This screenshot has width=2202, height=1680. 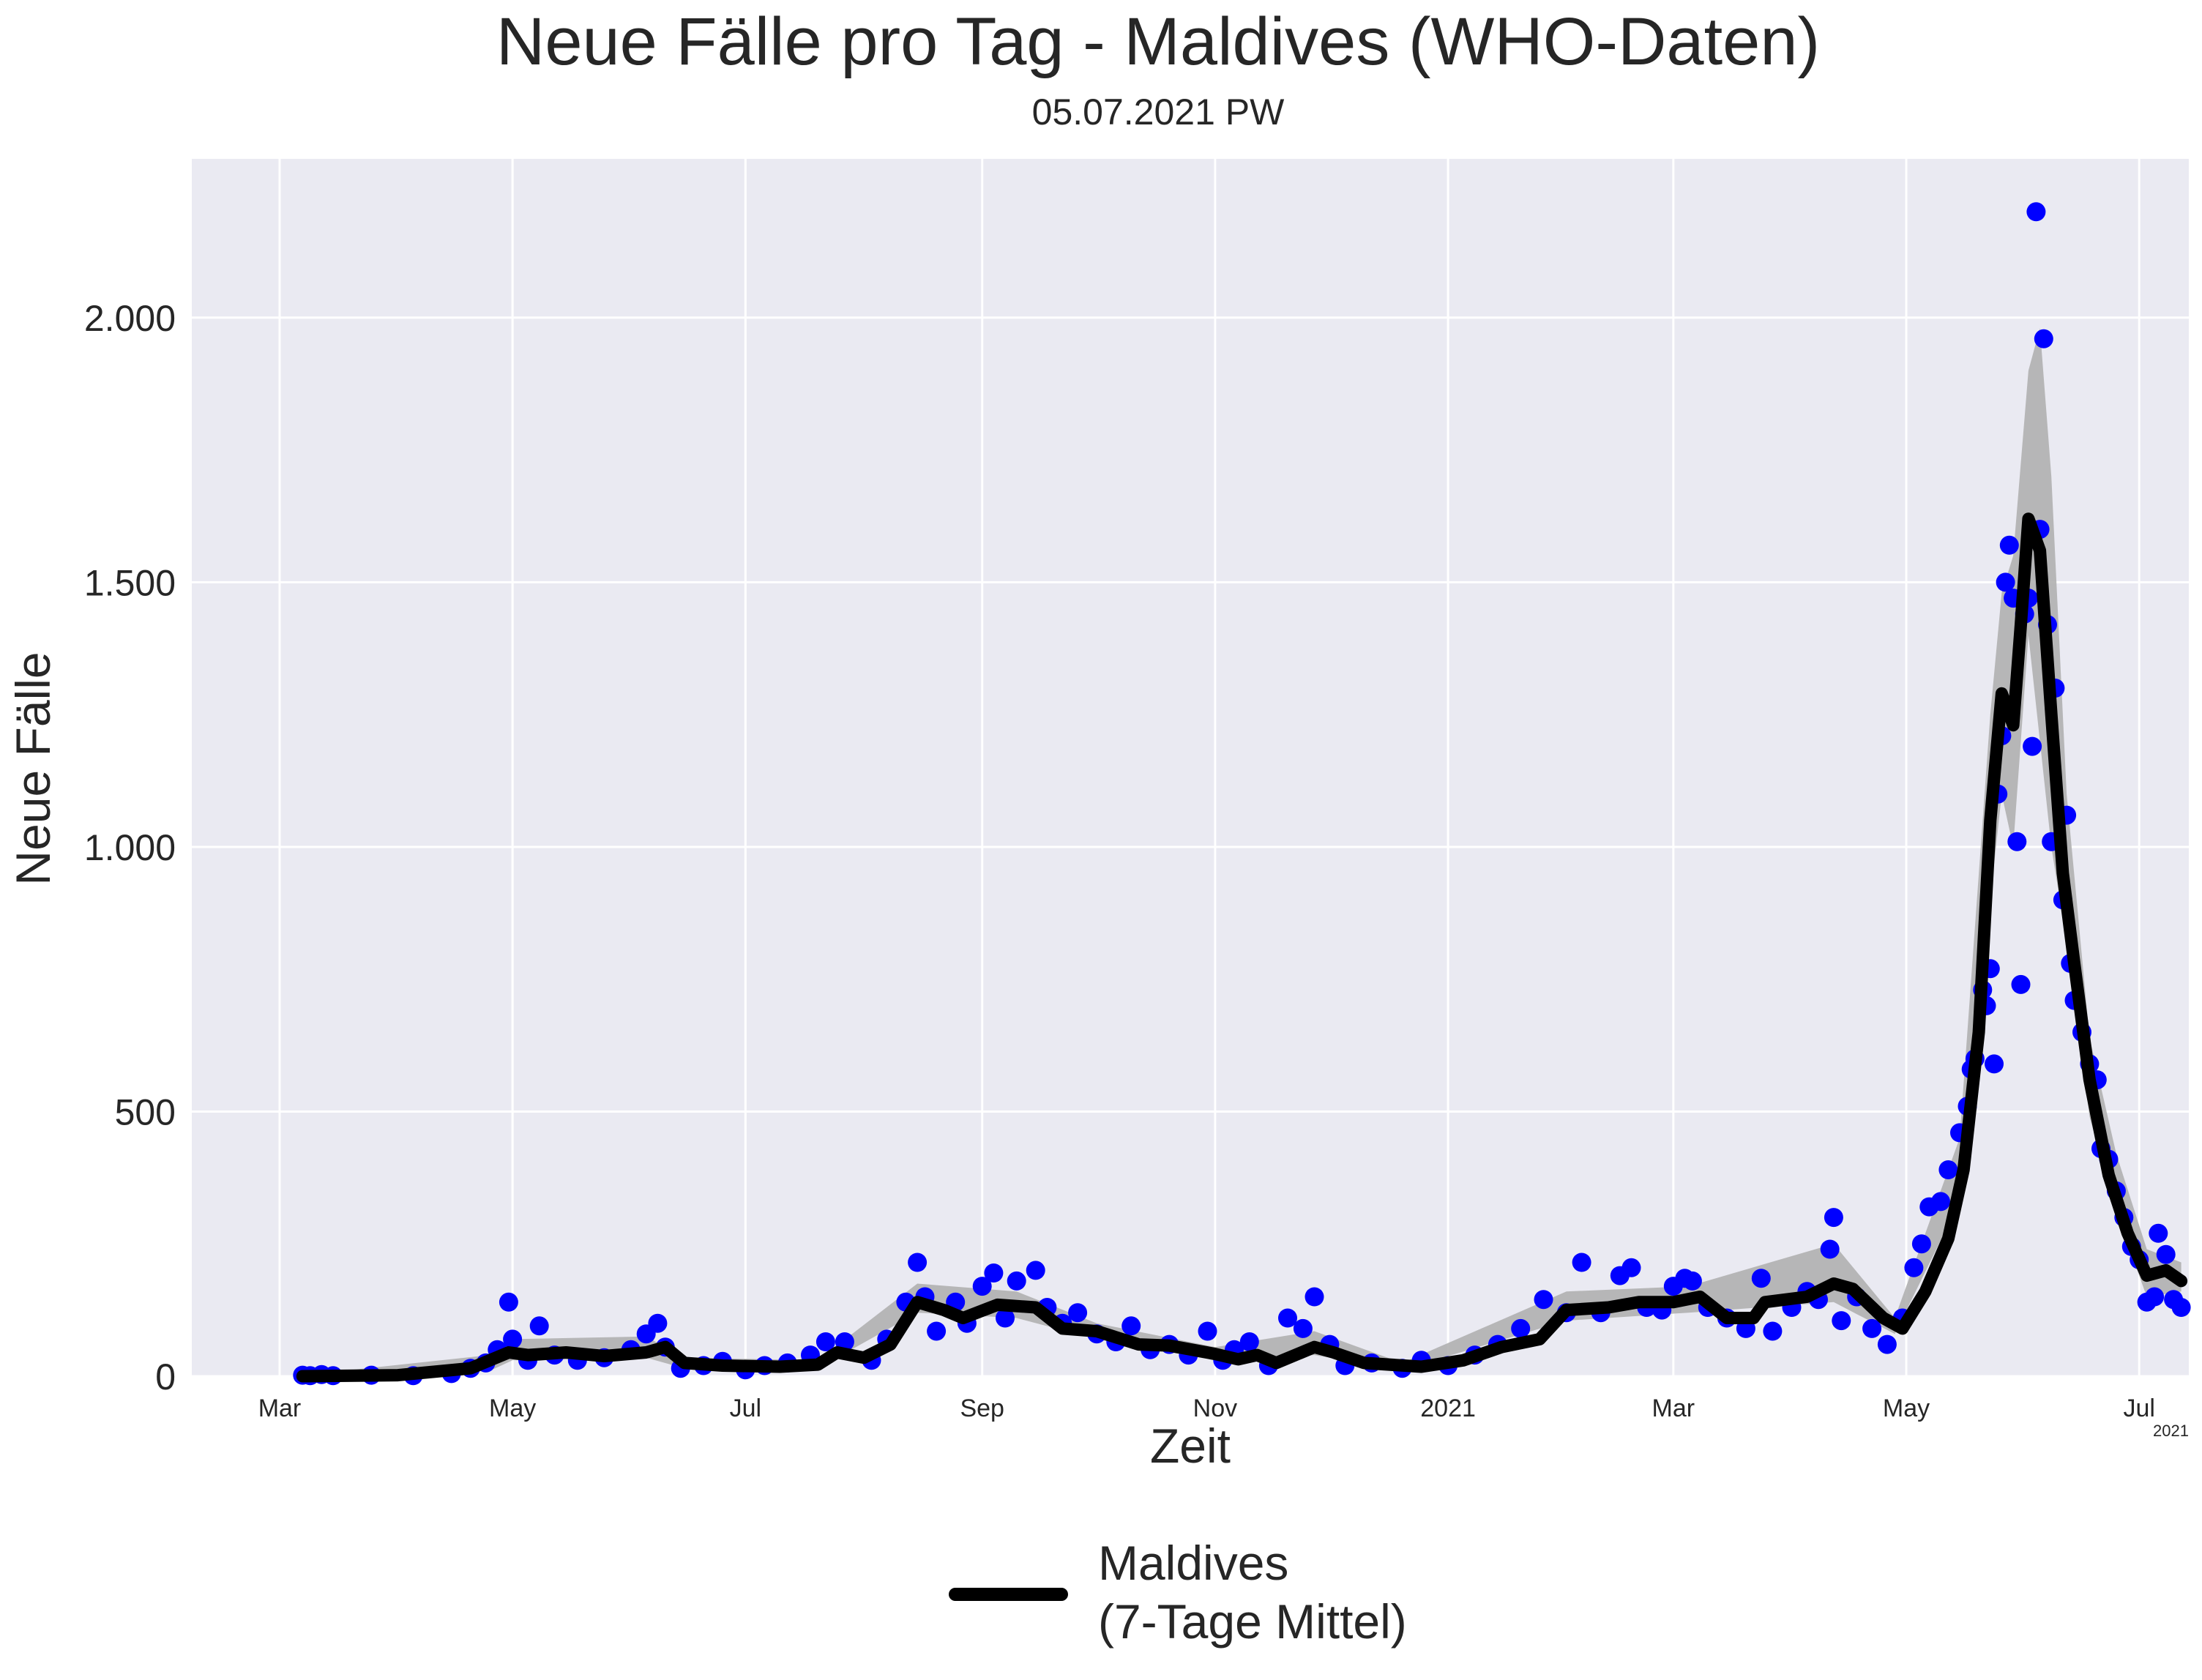 I want to click on x-tick-label: 2021, so click(x=1448, y=1408).